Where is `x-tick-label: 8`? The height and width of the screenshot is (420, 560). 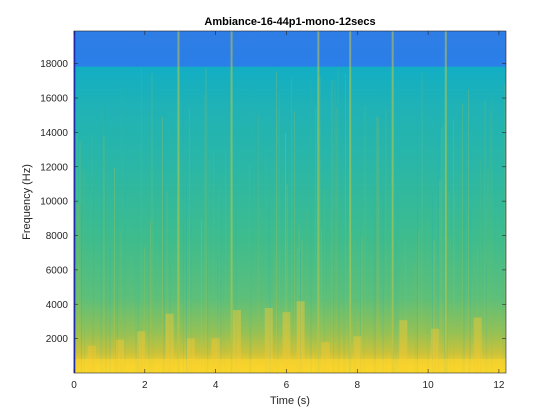
x-tick-label: 8 is located at coordinates (357, 385).